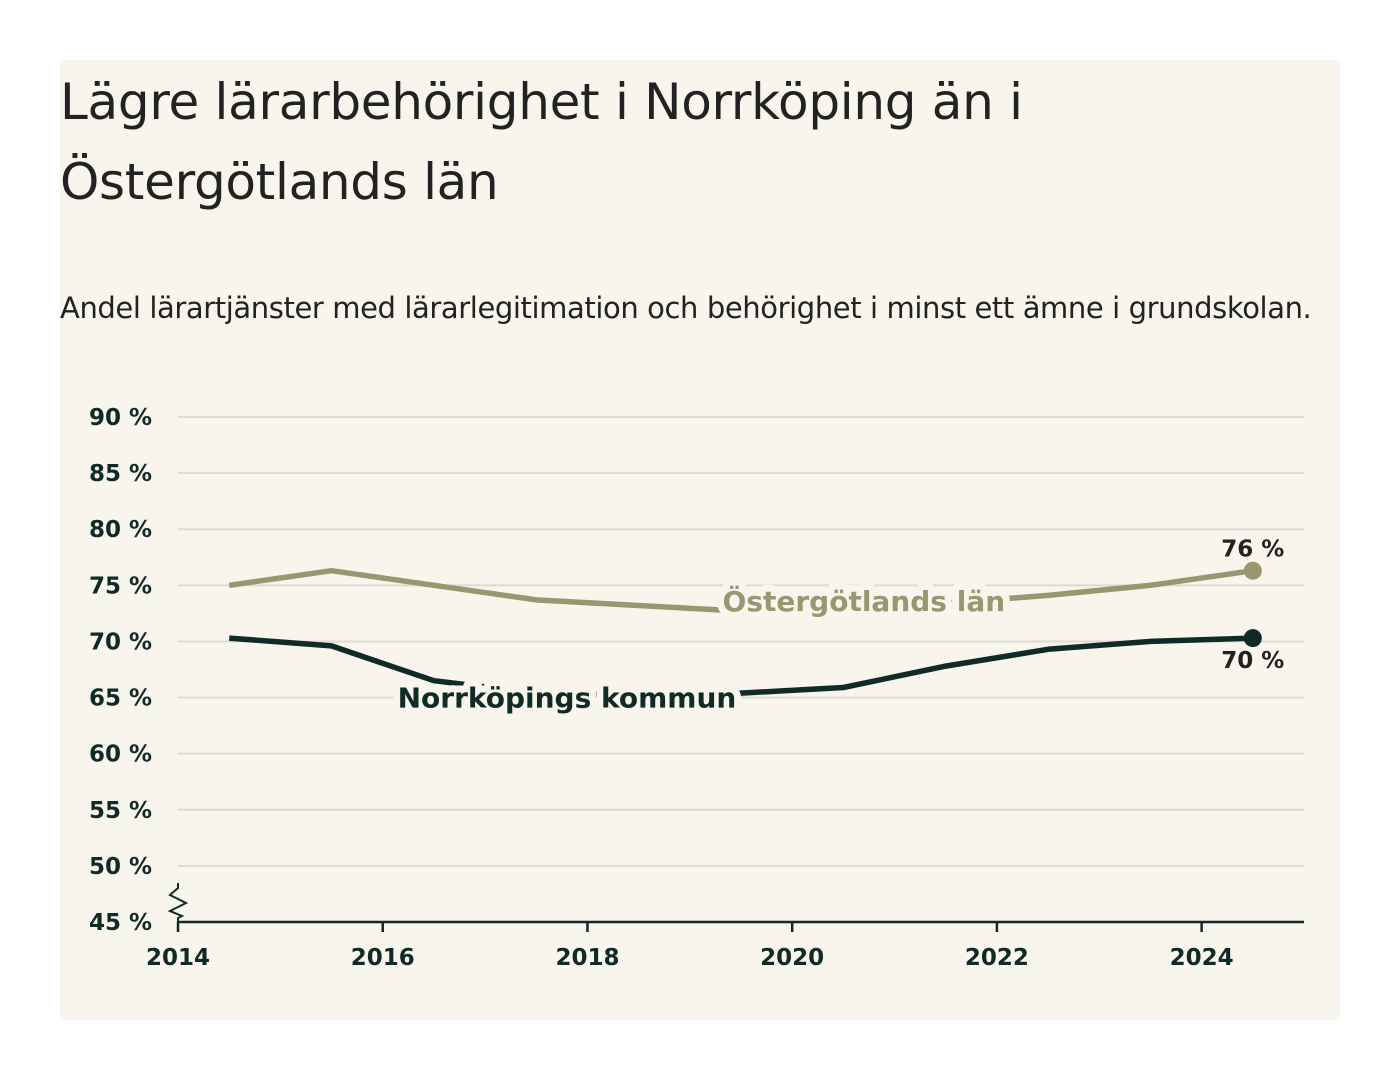 This screenshot has height=1080, width=1400. Describe the element at coordinates (1252, 550) in the screenshot. I see `series-end-label-0: 76 %` at that location.